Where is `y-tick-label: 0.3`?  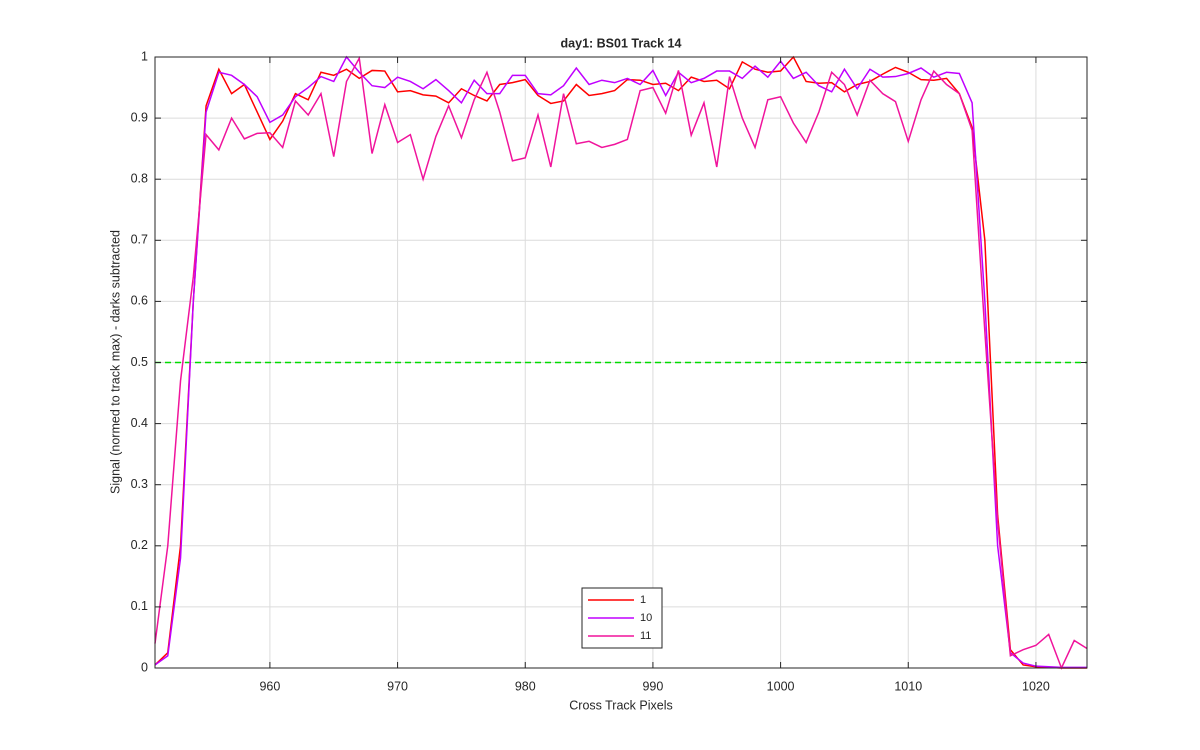 y-tick-label: 0.3 is located at coordinates (139, 484).